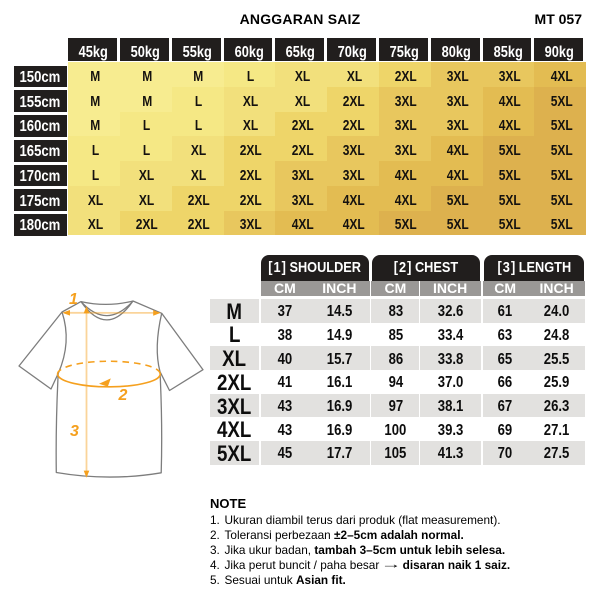 The image size is (600, 600). Describe the element at coordinates (74, 431) in the screenshot. I see `svg-text: 3` at that location.